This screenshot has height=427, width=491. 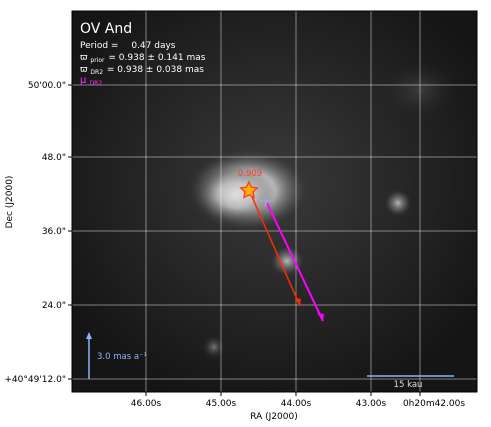 What do you see at coordinates (54, 232) in the screenshot?
I see `y-tick-label: 36.0"` at bounding box center [54, 232].